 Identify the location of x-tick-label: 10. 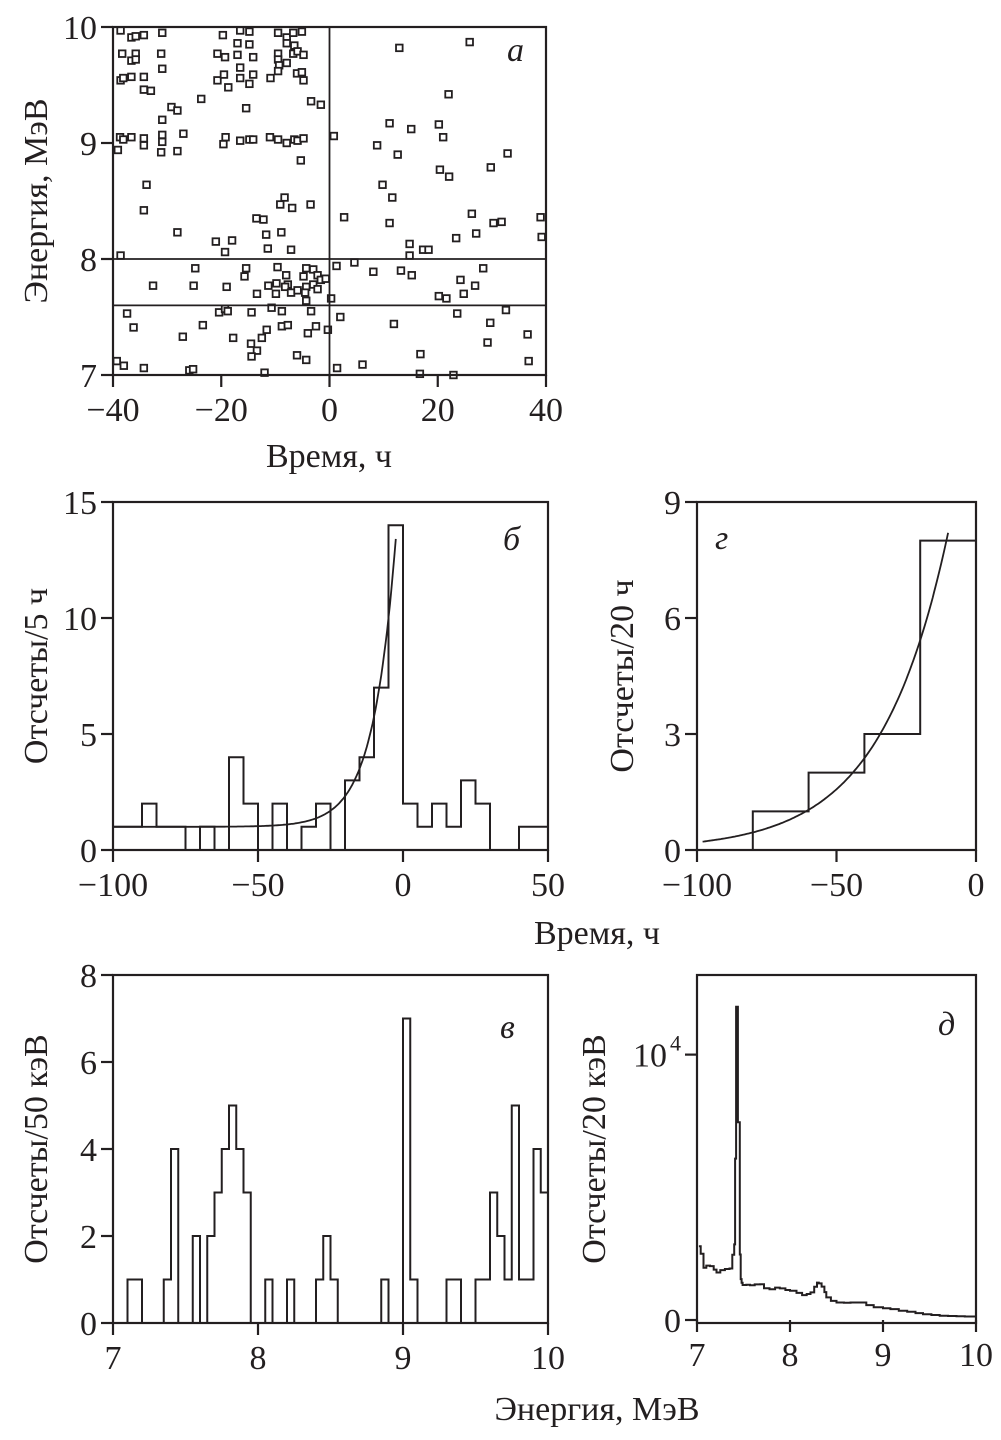
(548, 1358).